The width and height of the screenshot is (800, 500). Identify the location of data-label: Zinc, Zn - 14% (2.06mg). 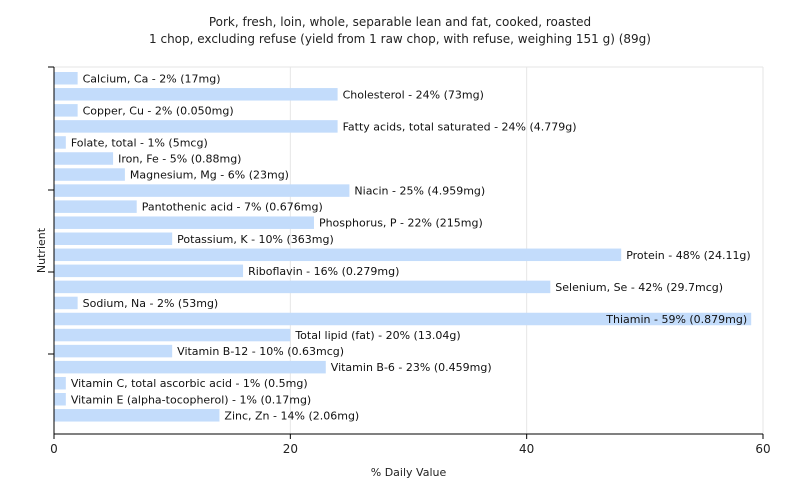
(291, 415).